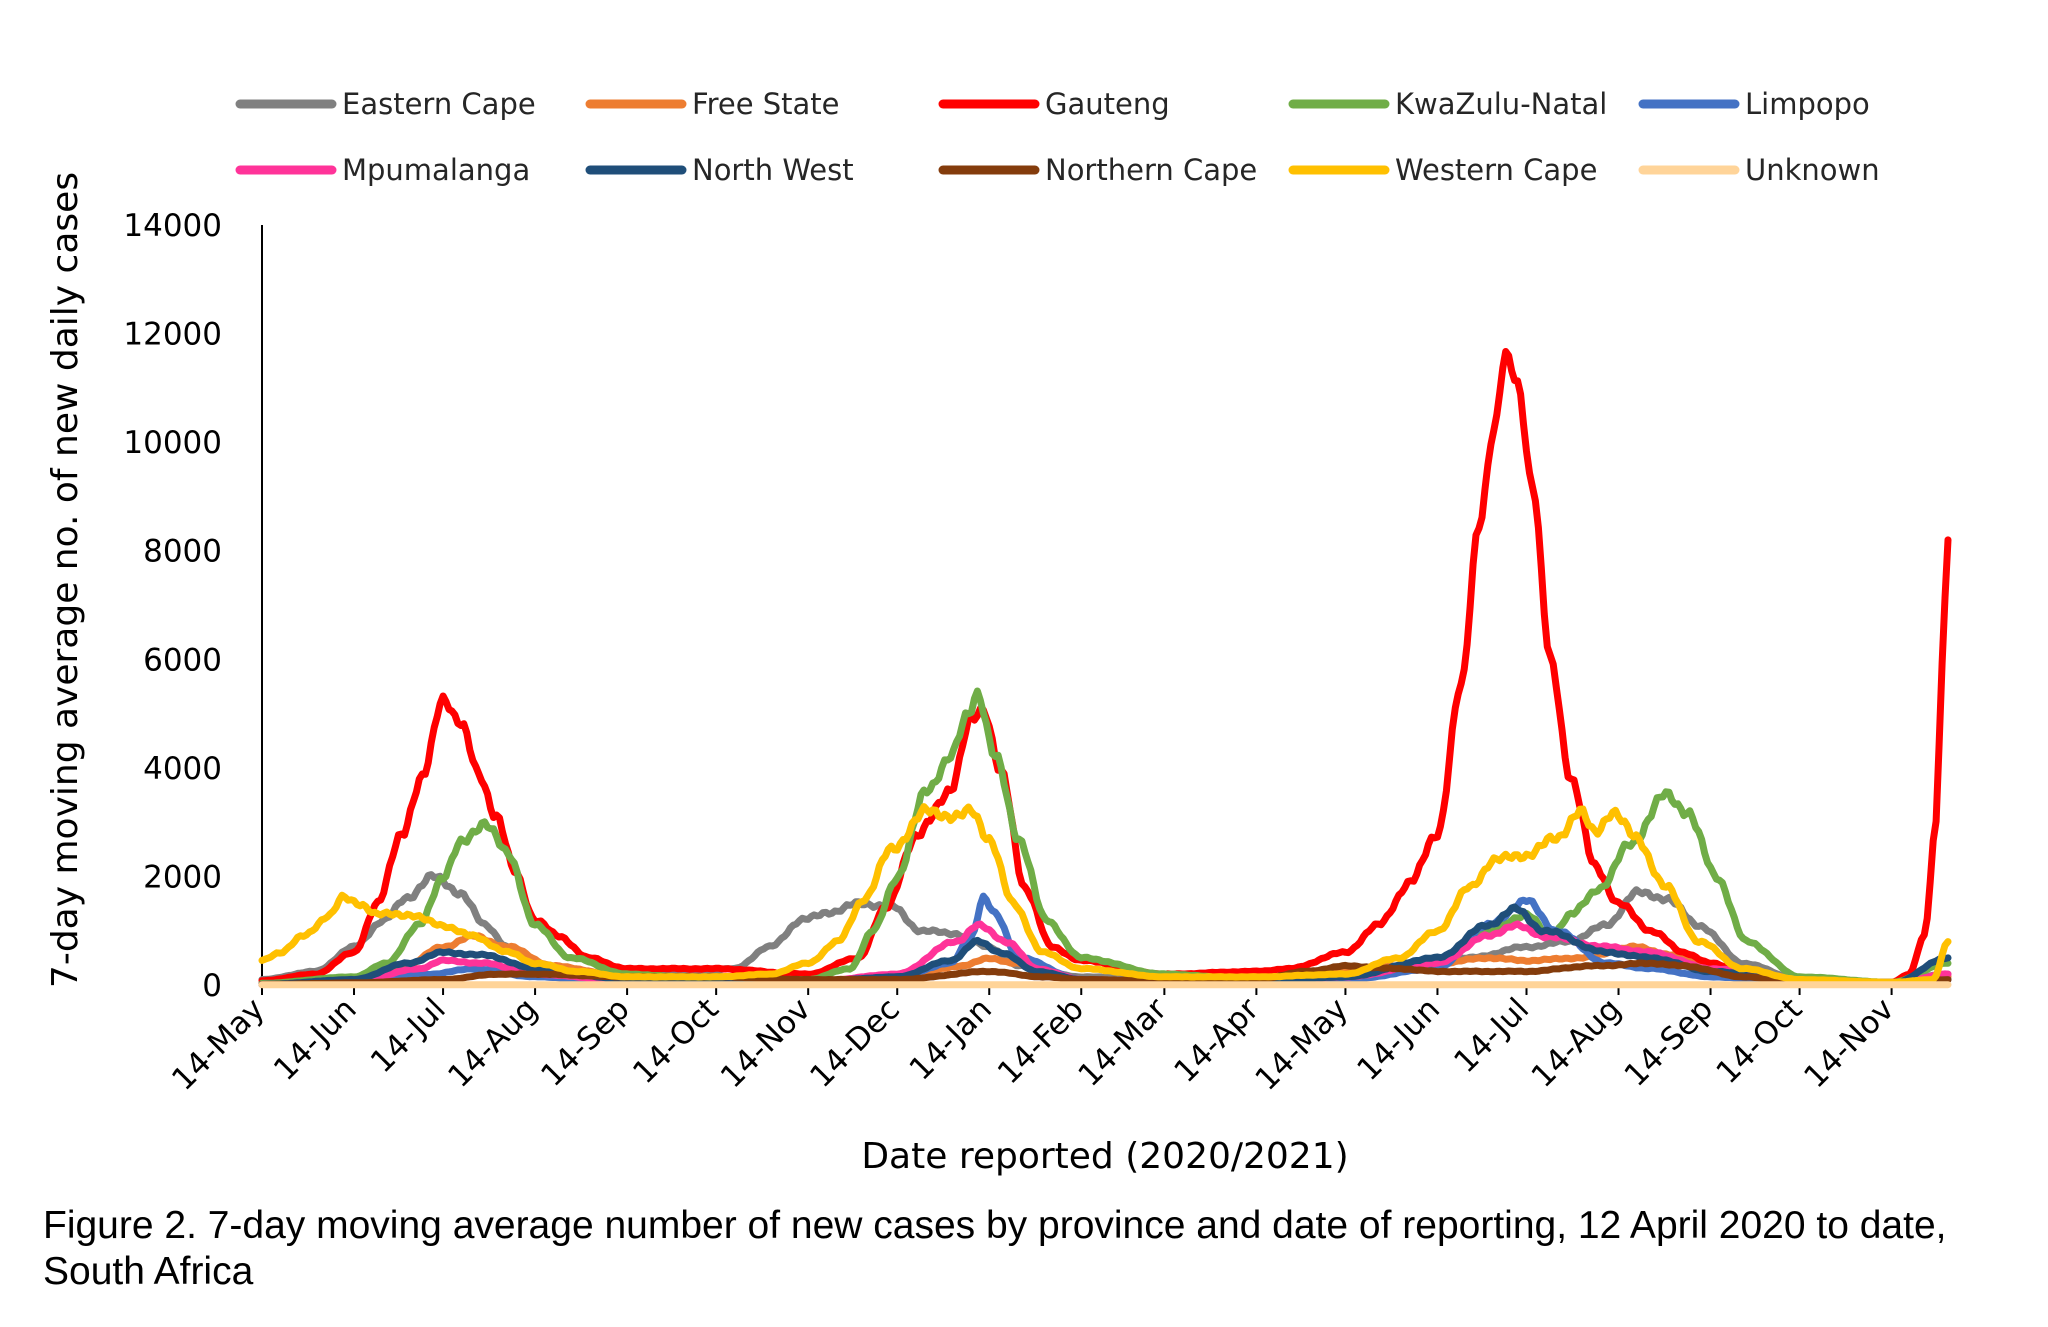  I want to click on legend-label-gauteng: Gauteng, so click(1107, 104).